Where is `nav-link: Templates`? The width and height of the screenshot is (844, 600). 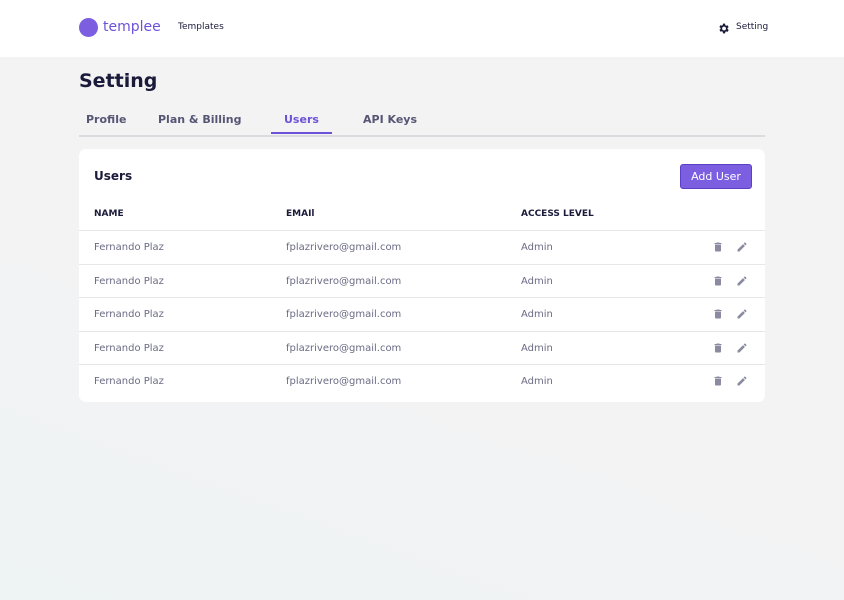 nav-link: Templates is located at coordinates (201, 27).